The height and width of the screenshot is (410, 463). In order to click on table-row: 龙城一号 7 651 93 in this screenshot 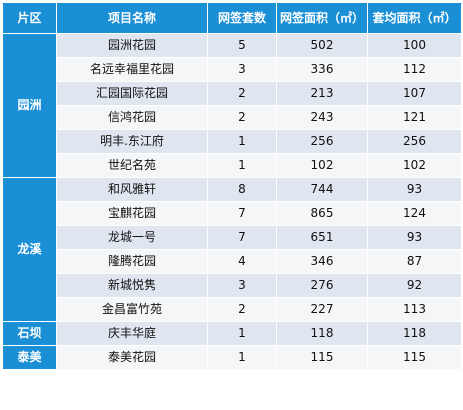, I will do `click(232, 237)`.